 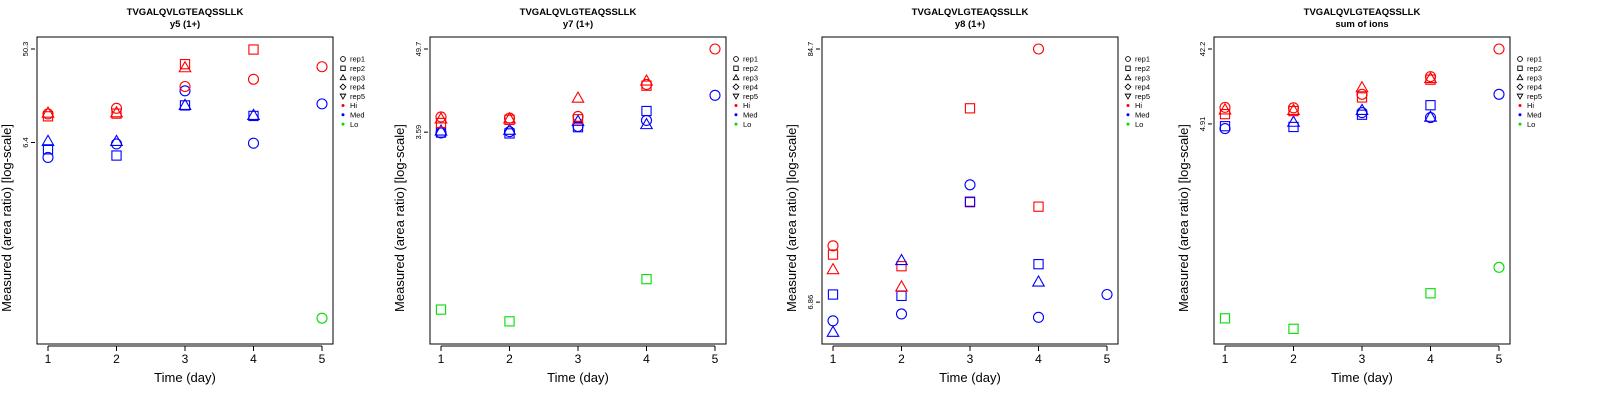 I want to click on legend-label: rep3, so click(x=1142, y=77).